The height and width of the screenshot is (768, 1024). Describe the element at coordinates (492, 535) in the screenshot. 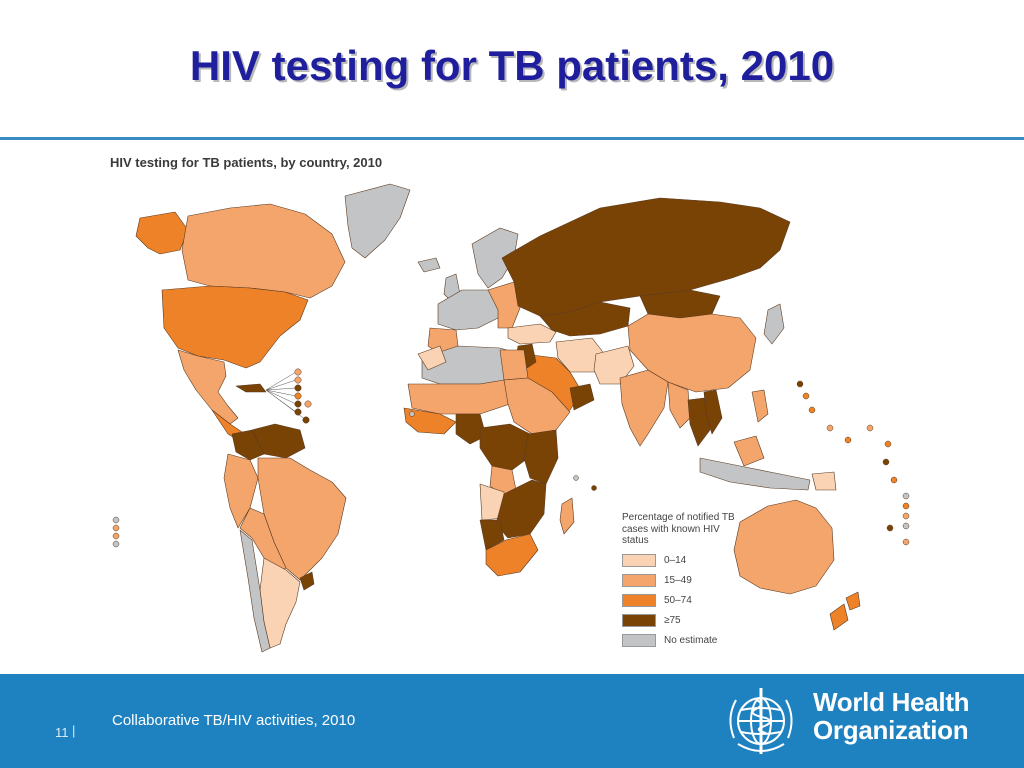

I see `region-namibia` at that location.